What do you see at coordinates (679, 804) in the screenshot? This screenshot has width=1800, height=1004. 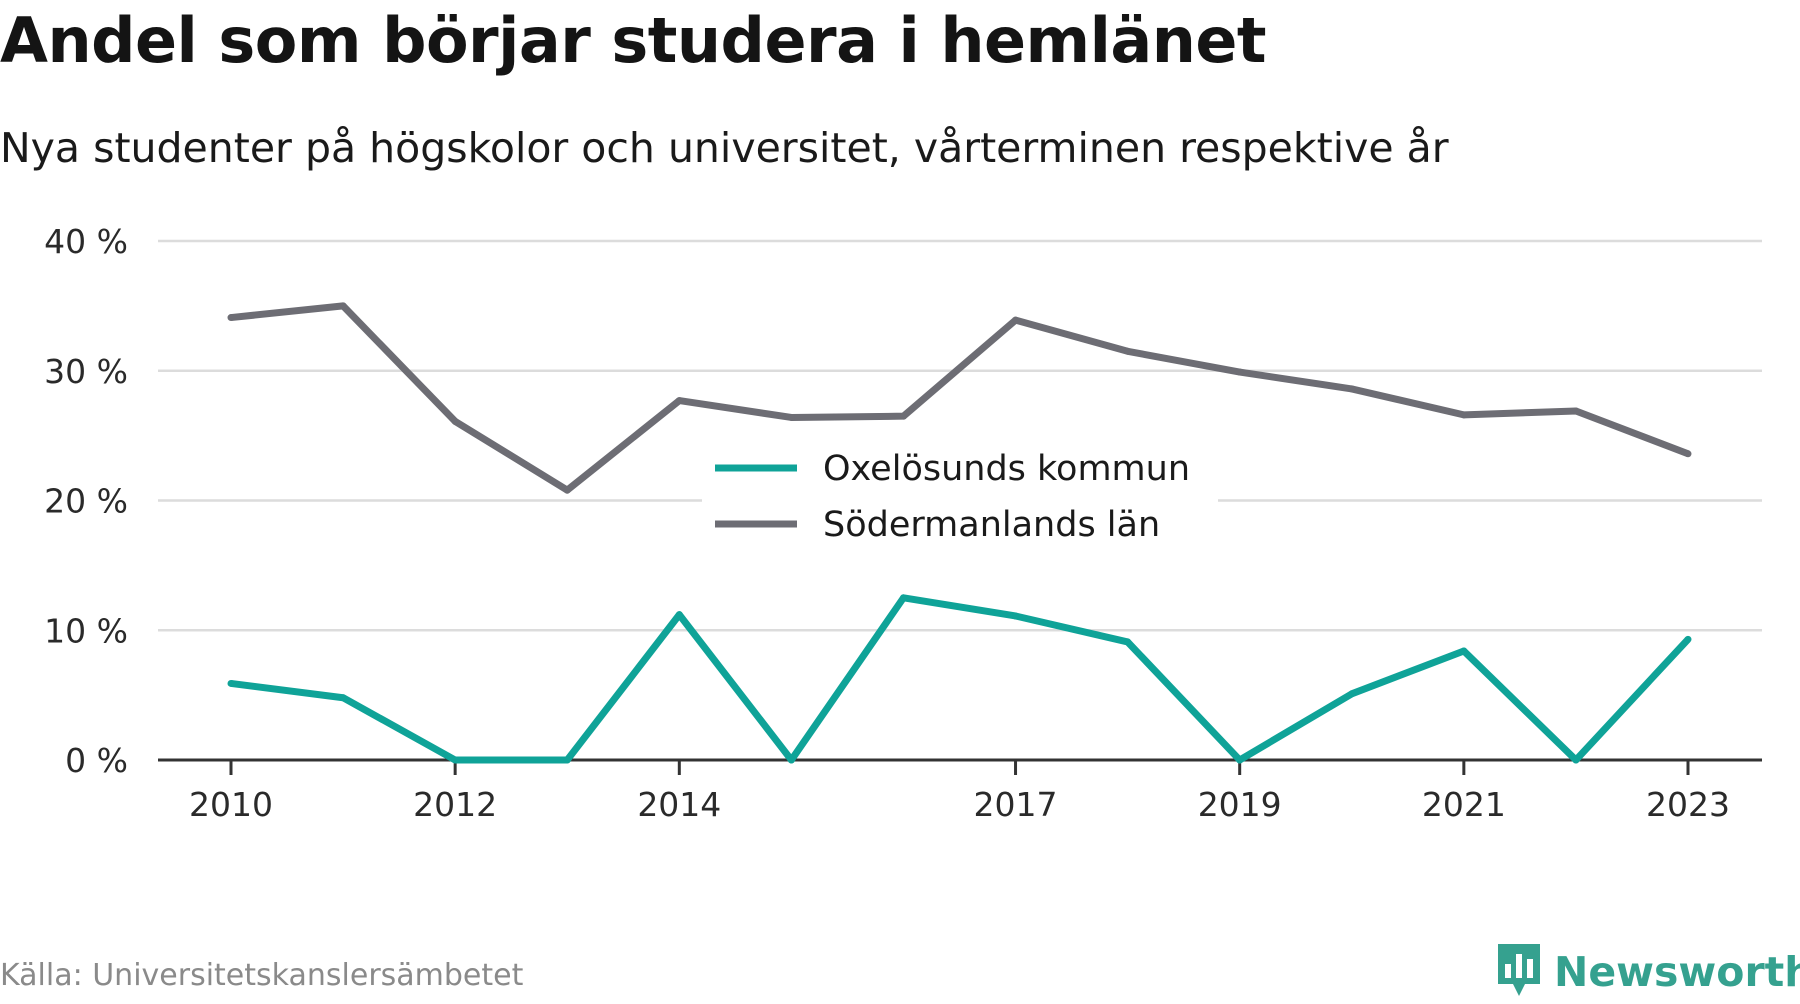 I see `x-tick-label: 2014` at bounding box center [679, 804].